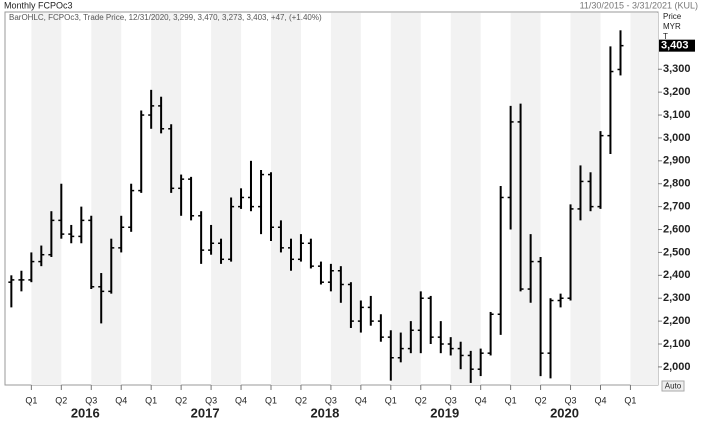 Image resolution: width=701 pixels, height=435 pixels. I want to click on y-axis-label: T, so click(665, 36).